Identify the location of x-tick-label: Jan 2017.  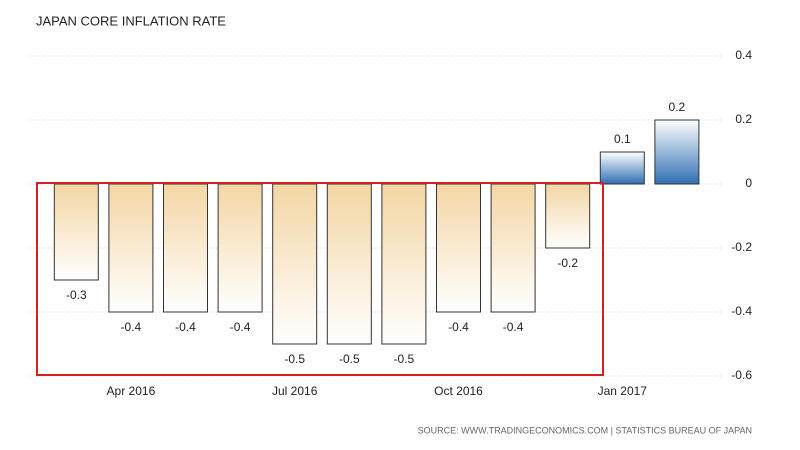
(623, 391).